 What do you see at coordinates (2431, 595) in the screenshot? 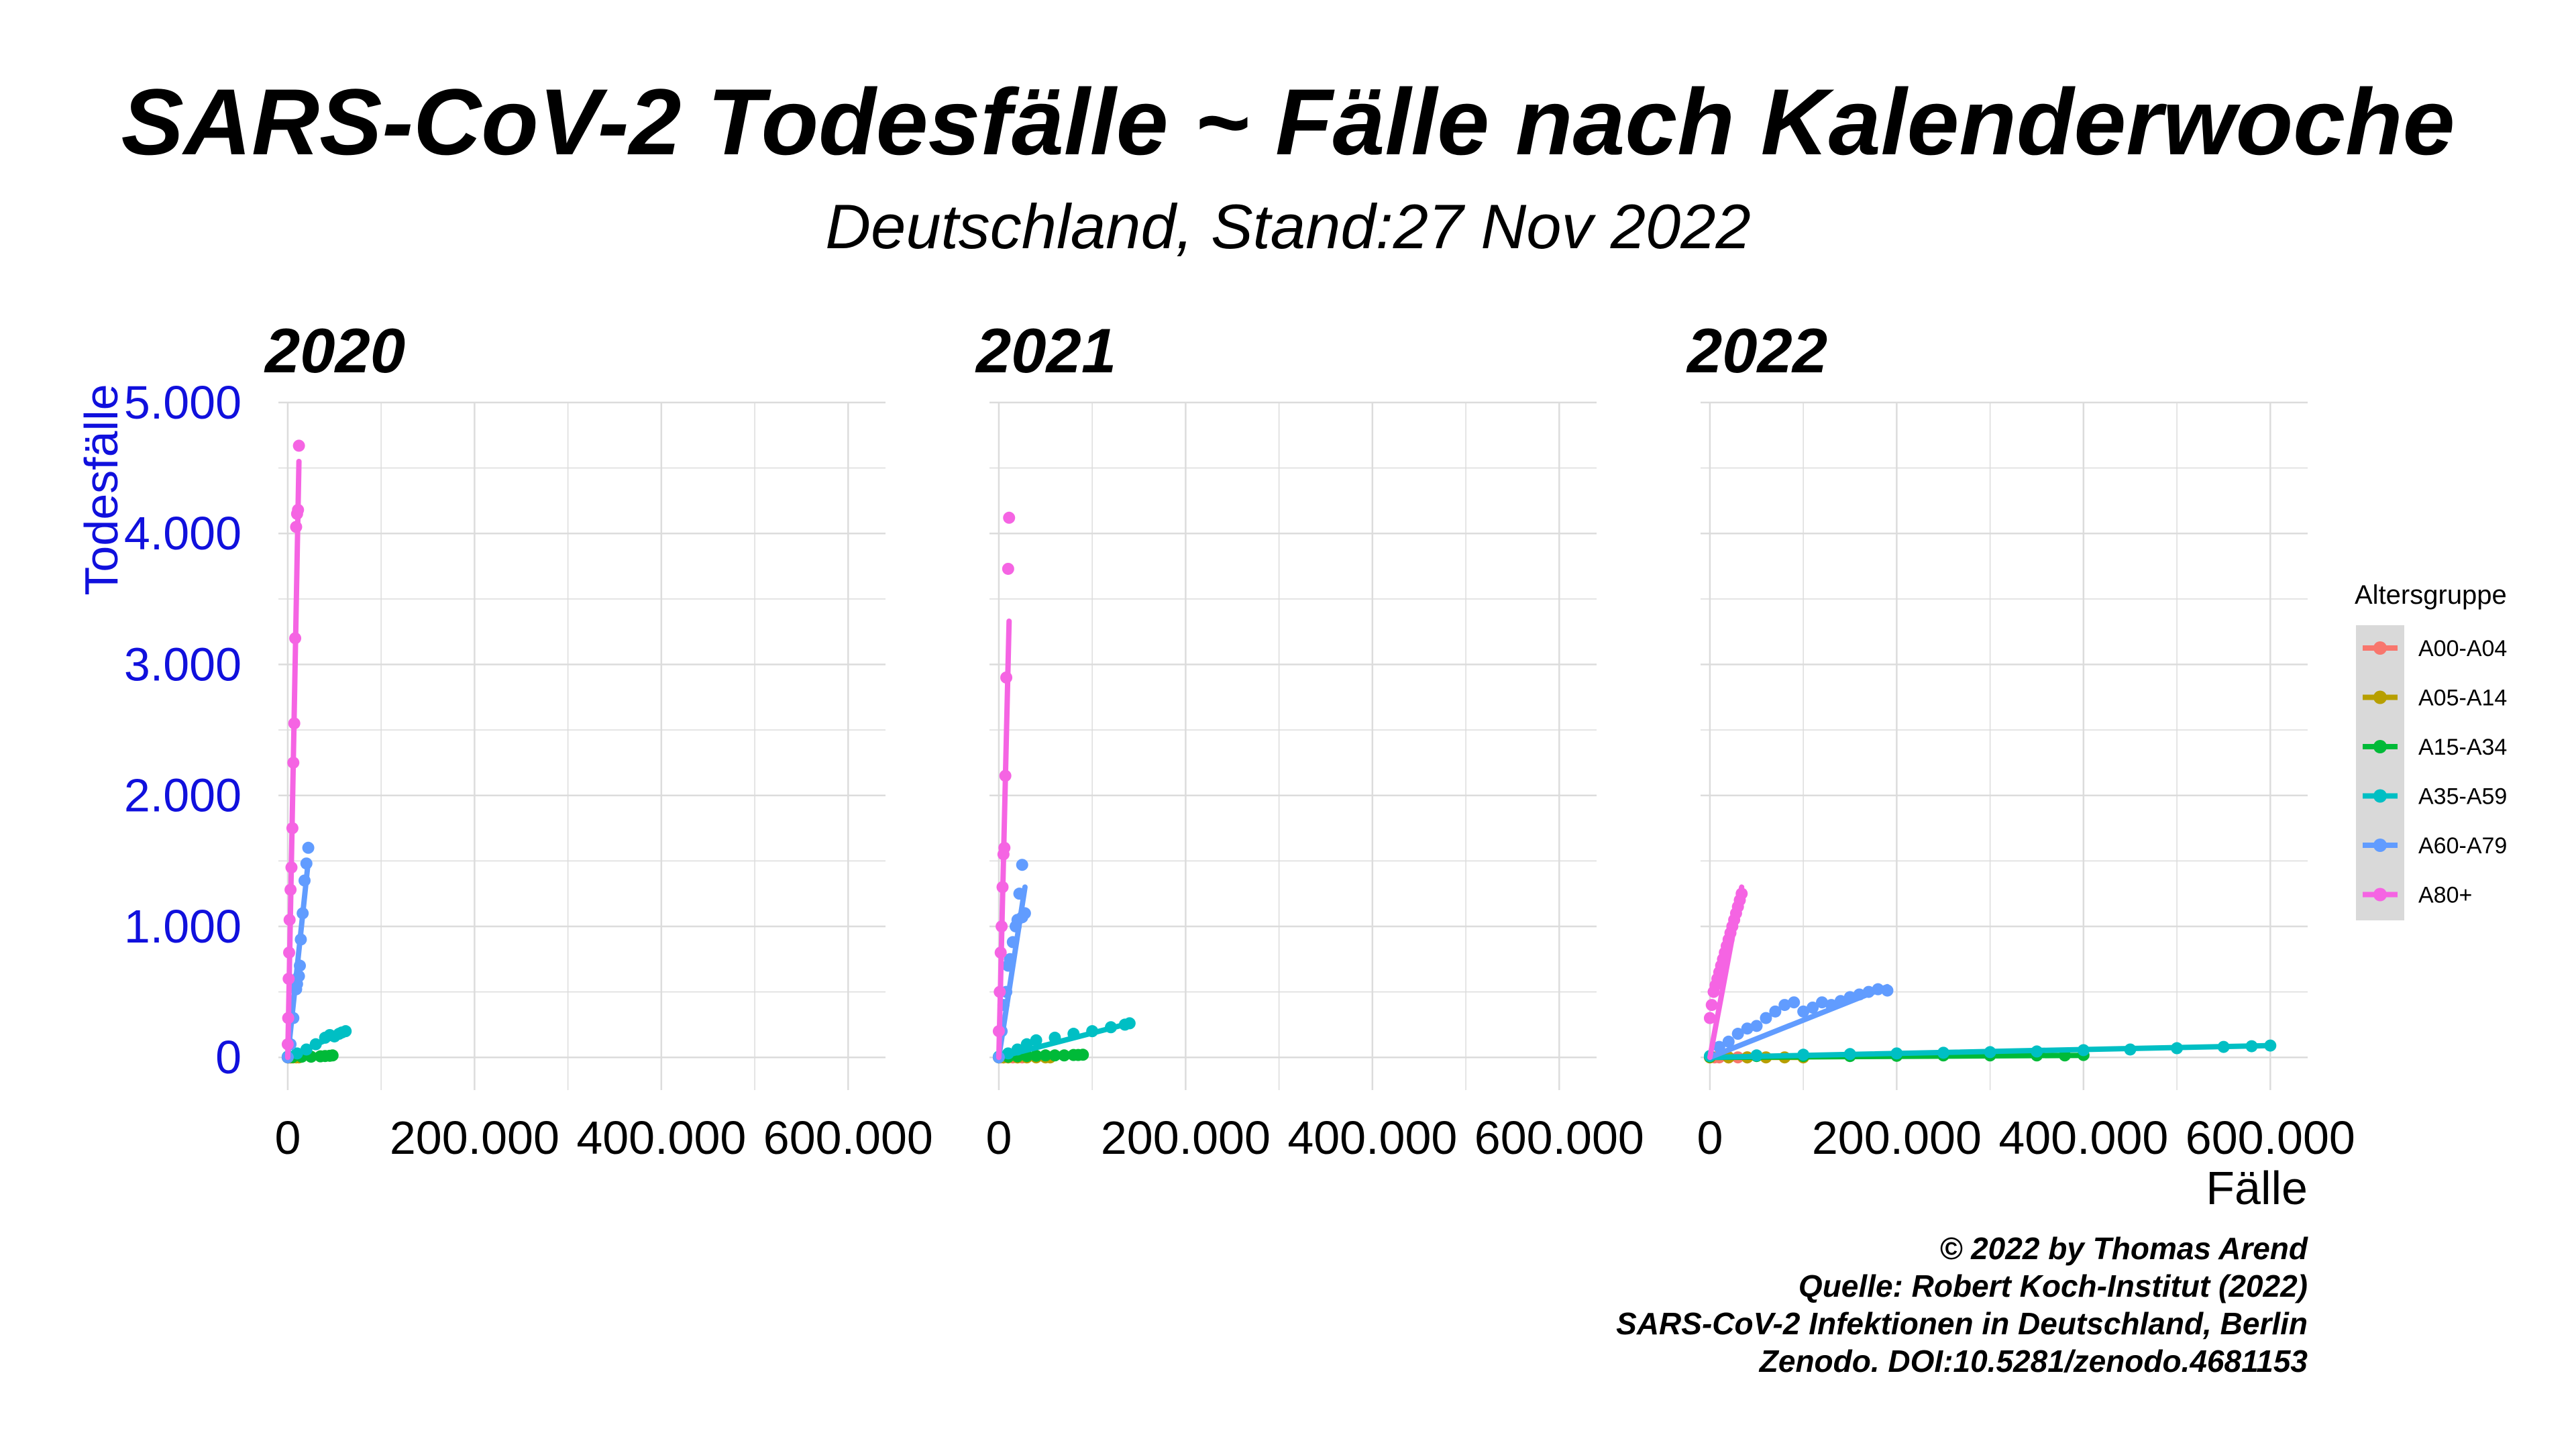
I see `legend-title: Altersgruppe` at bounding box center [2431, 595].